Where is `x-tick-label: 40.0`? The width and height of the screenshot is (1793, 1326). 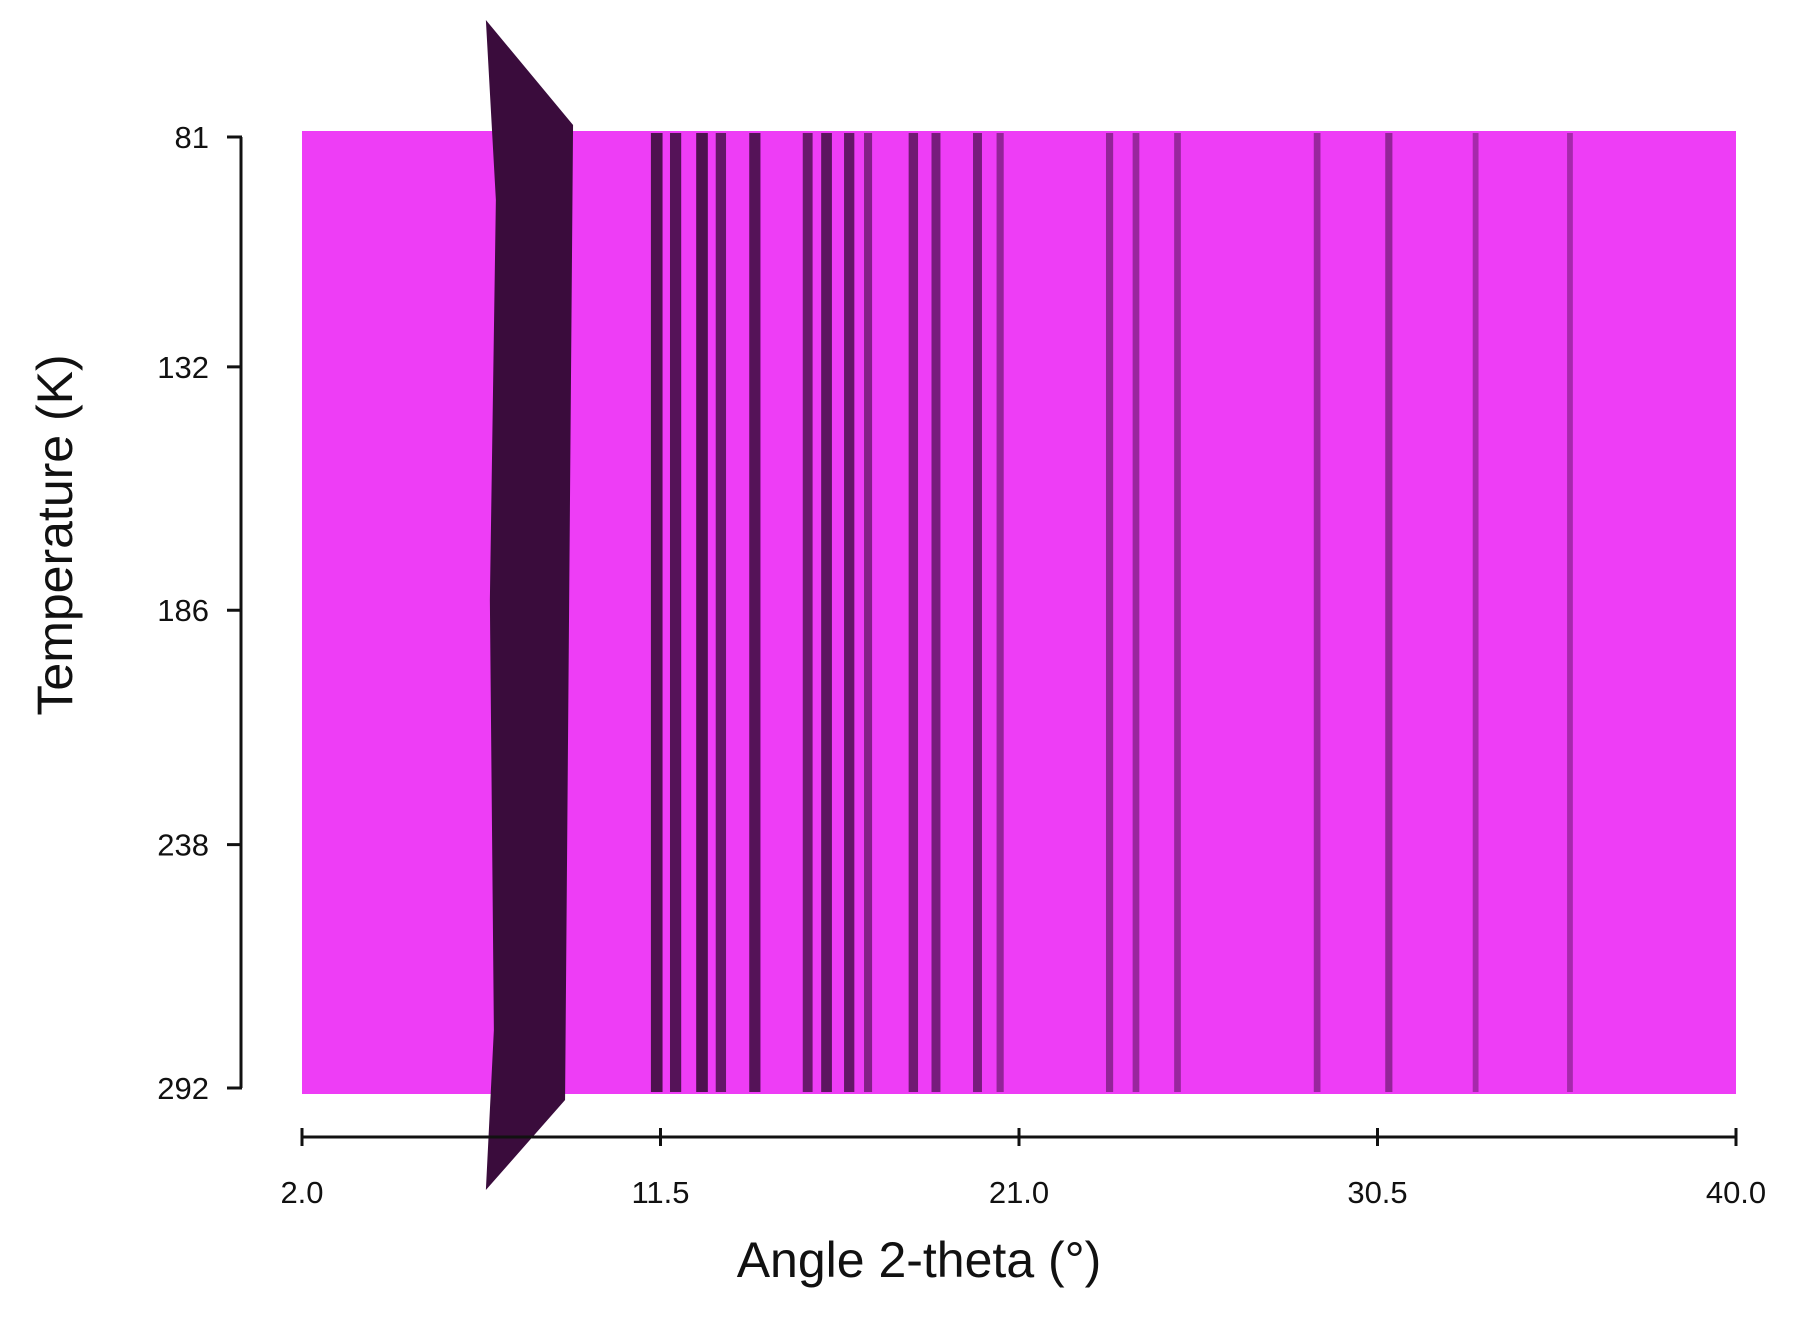
x-tick-label: 40.0 is located at coordinates (1736, 1192).